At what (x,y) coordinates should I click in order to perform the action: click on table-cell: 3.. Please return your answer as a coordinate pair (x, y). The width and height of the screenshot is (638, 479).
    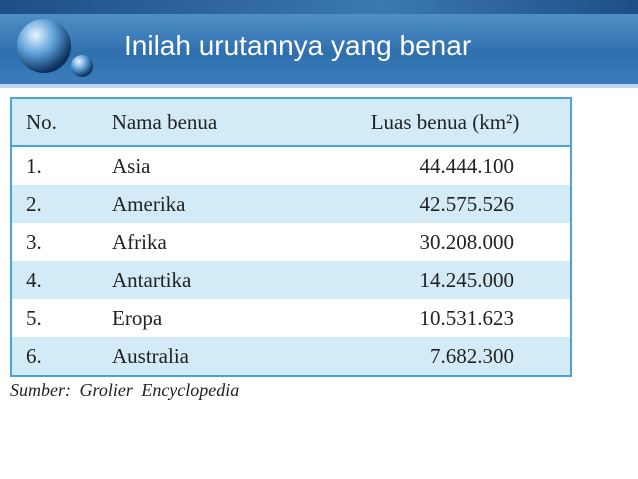
    Looking at the image, I should click on (34, 241).